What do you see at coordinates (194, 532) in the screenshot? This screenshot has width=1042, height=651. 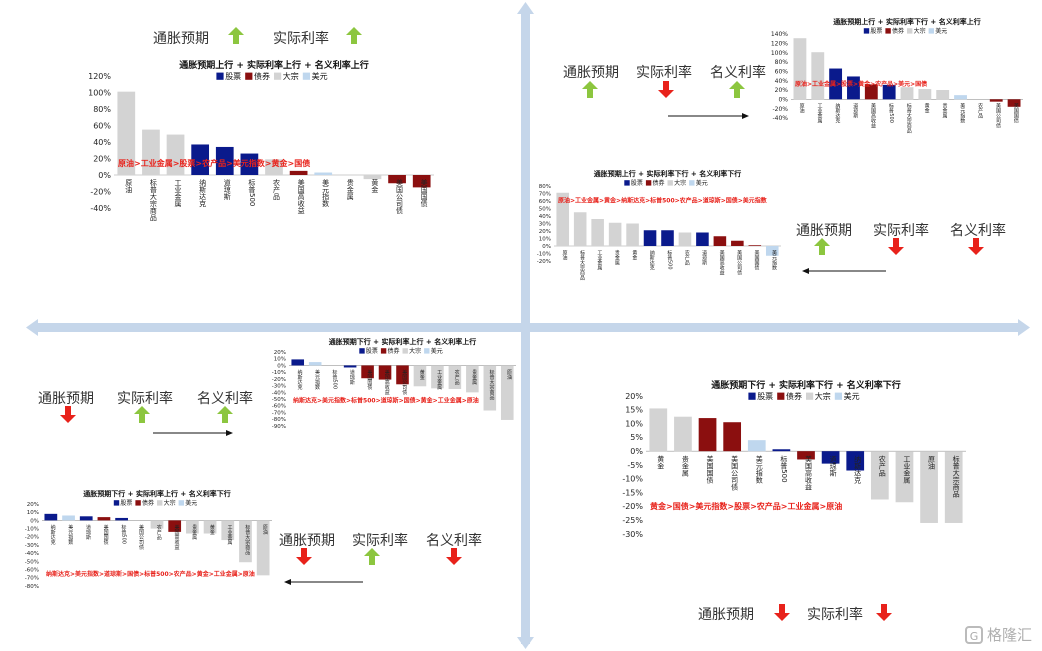 I see `category-label: 贵金属` at bounding box center [194, 532].